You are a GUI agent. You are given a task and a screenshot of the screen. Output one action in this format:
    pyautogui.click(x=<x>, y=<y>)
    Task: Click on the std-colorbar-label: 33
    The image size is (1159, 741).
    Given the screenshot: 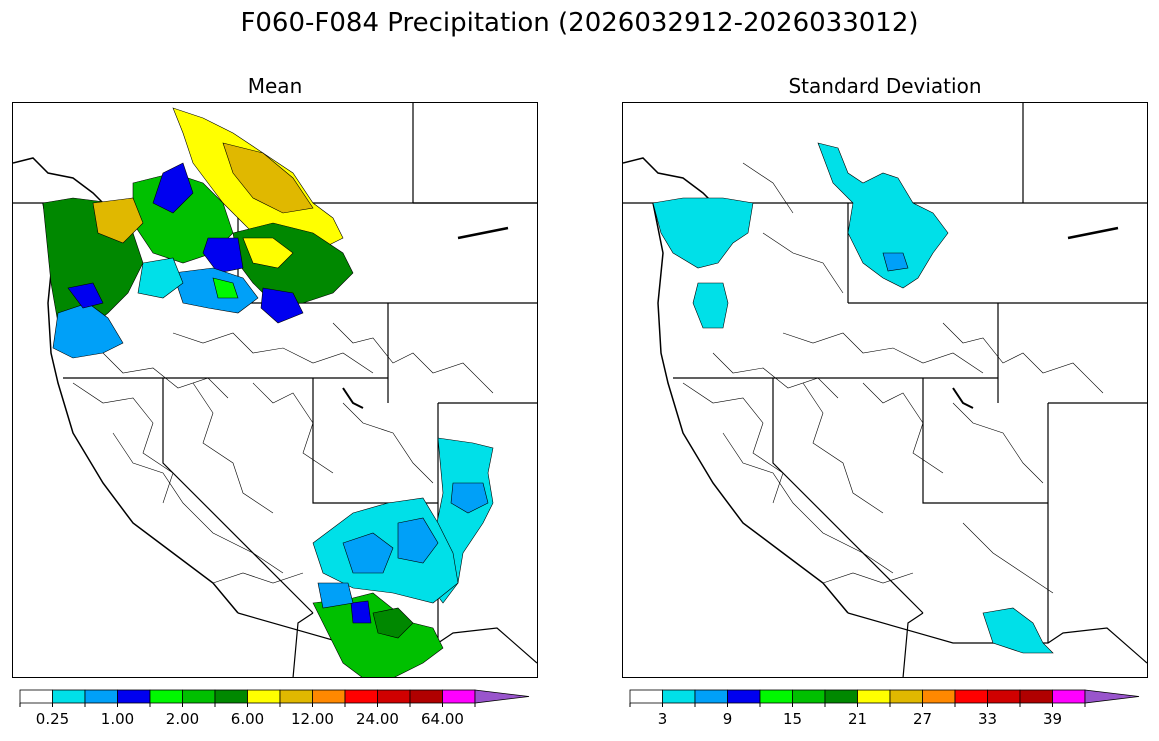 What is the action you would take?
    pyautogui.click(x=987, y=719)
    